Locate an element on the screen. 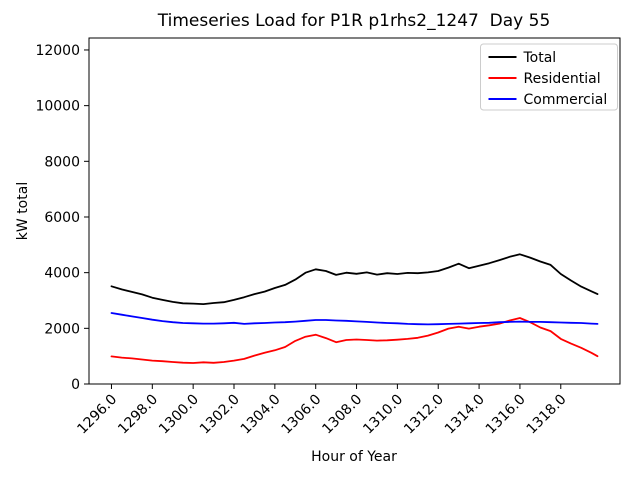 The width and height of the screenshot is (640, 484). legend-box is located at coordinates (549, 77).